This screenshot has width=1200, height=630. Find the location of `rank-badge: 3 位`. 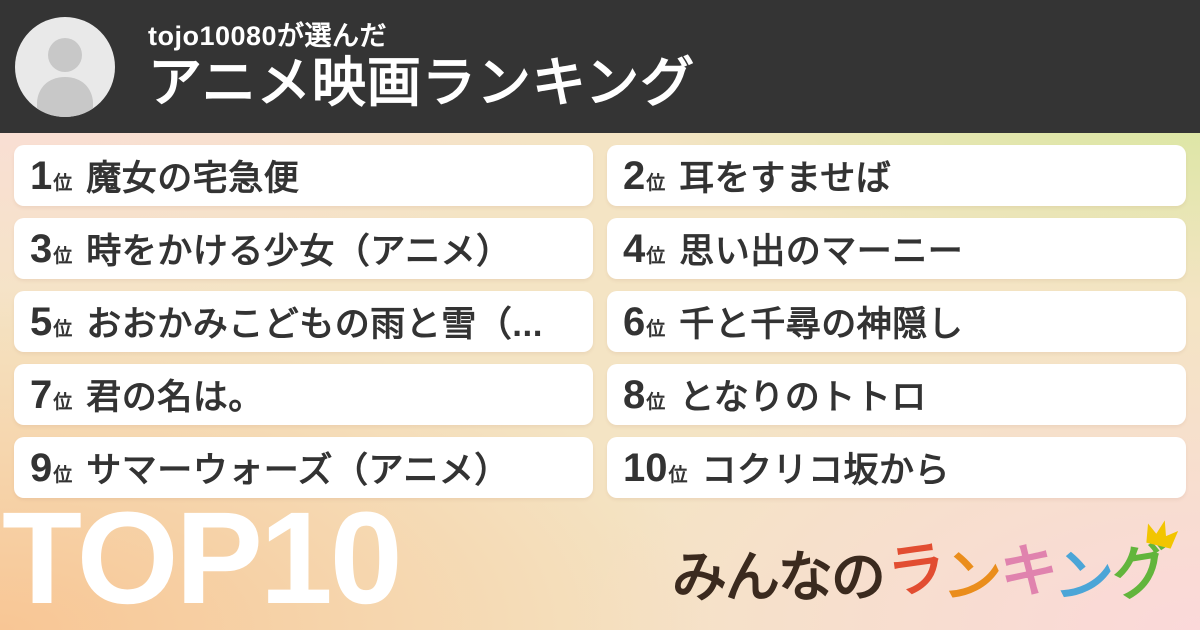

rank-badge: 3 位 is located at coordinates (51, 249).